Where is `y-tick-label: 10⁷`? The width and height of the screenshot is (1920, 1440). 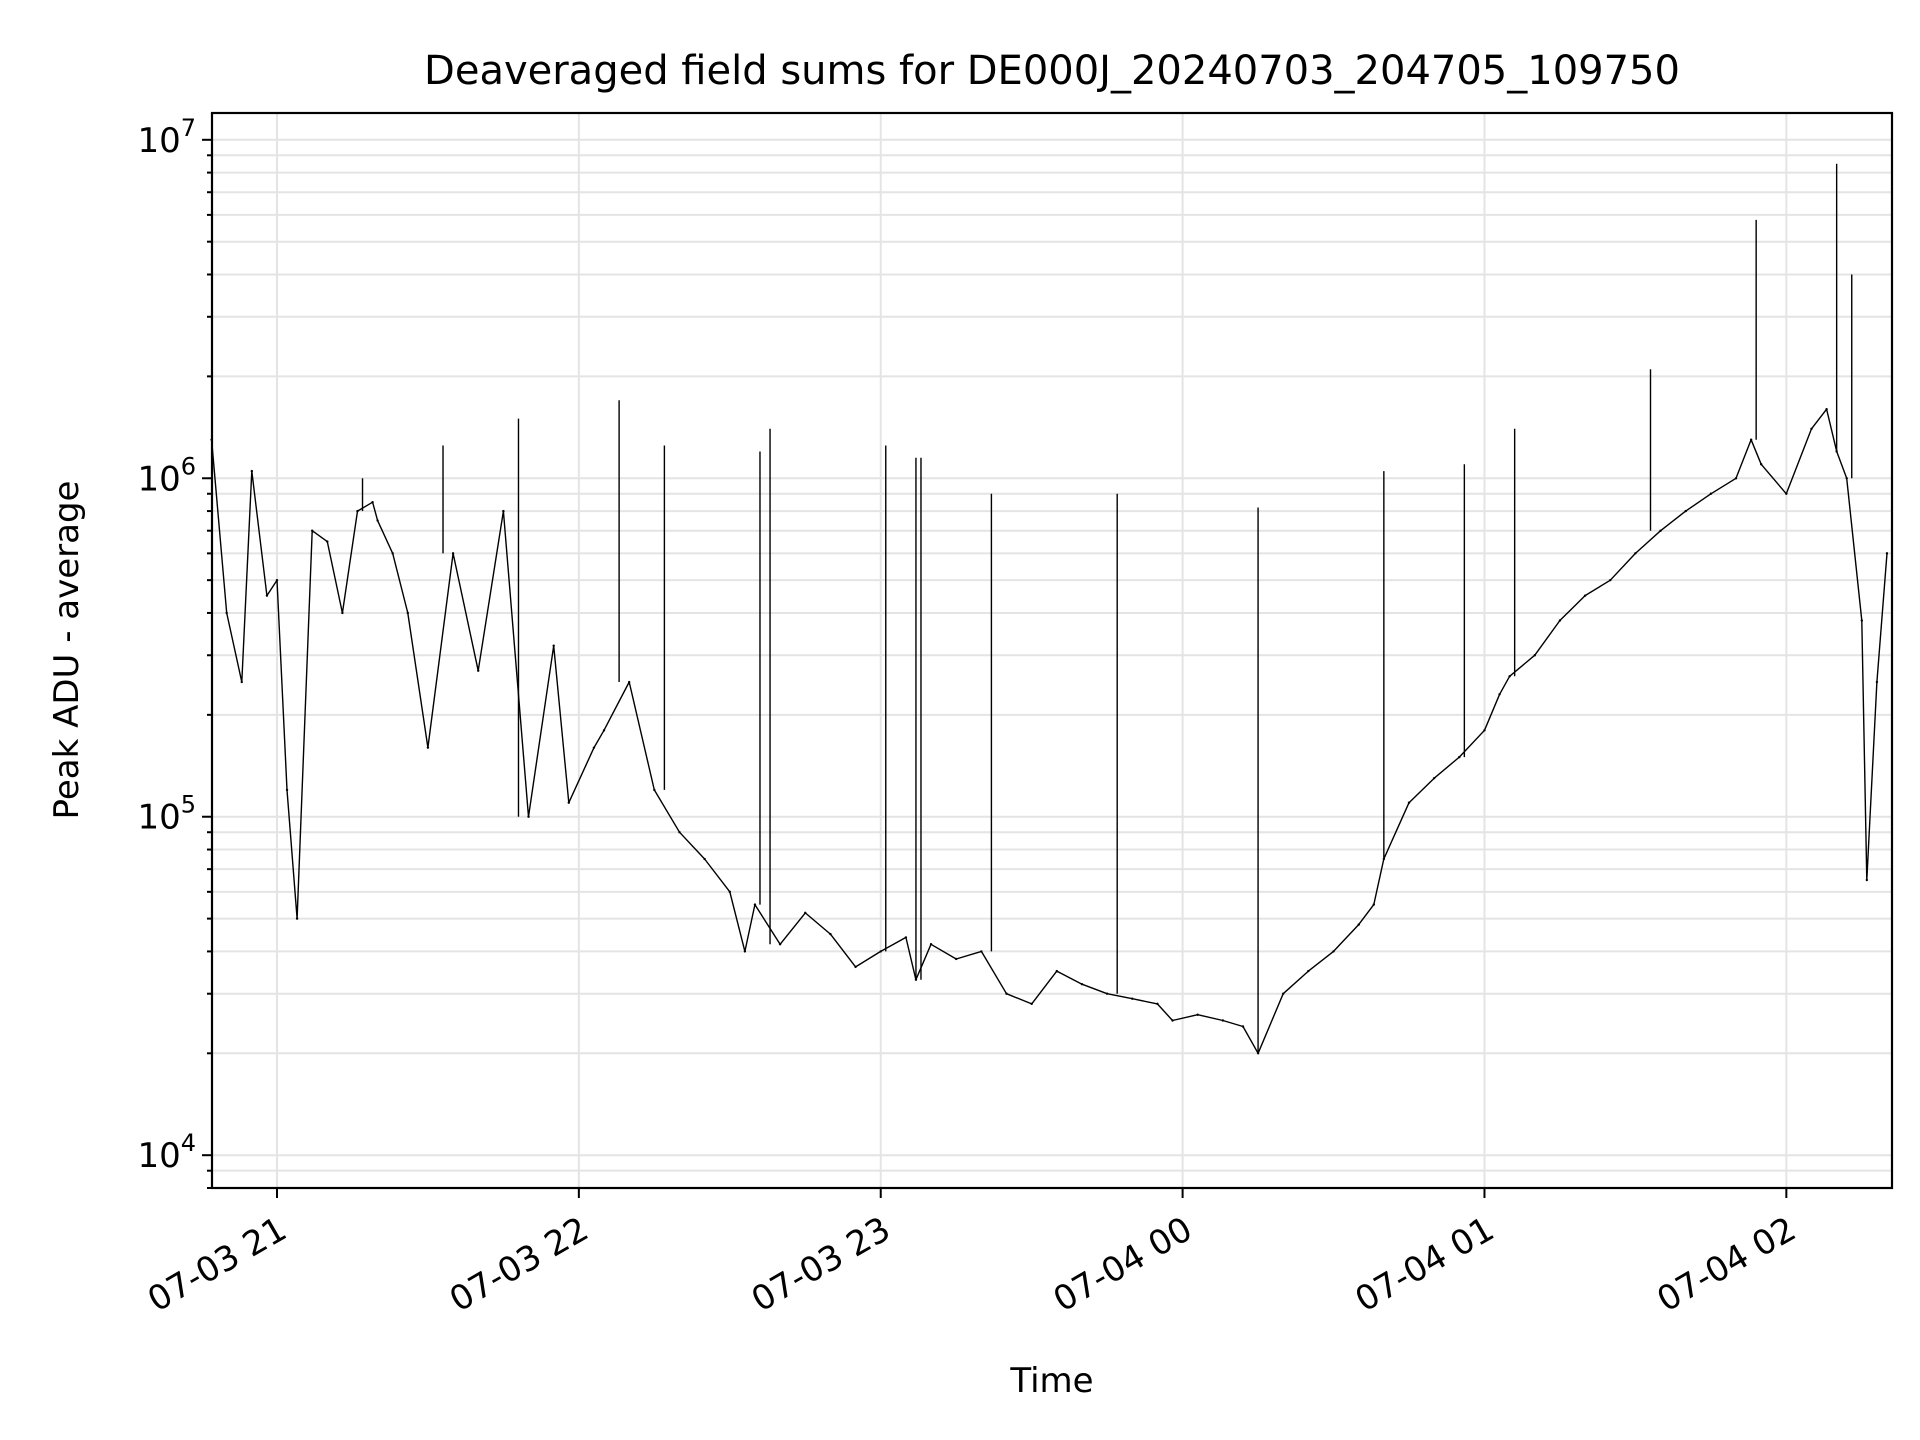 y-tick-label: 10⁷ is located at coordinates (166, 137).